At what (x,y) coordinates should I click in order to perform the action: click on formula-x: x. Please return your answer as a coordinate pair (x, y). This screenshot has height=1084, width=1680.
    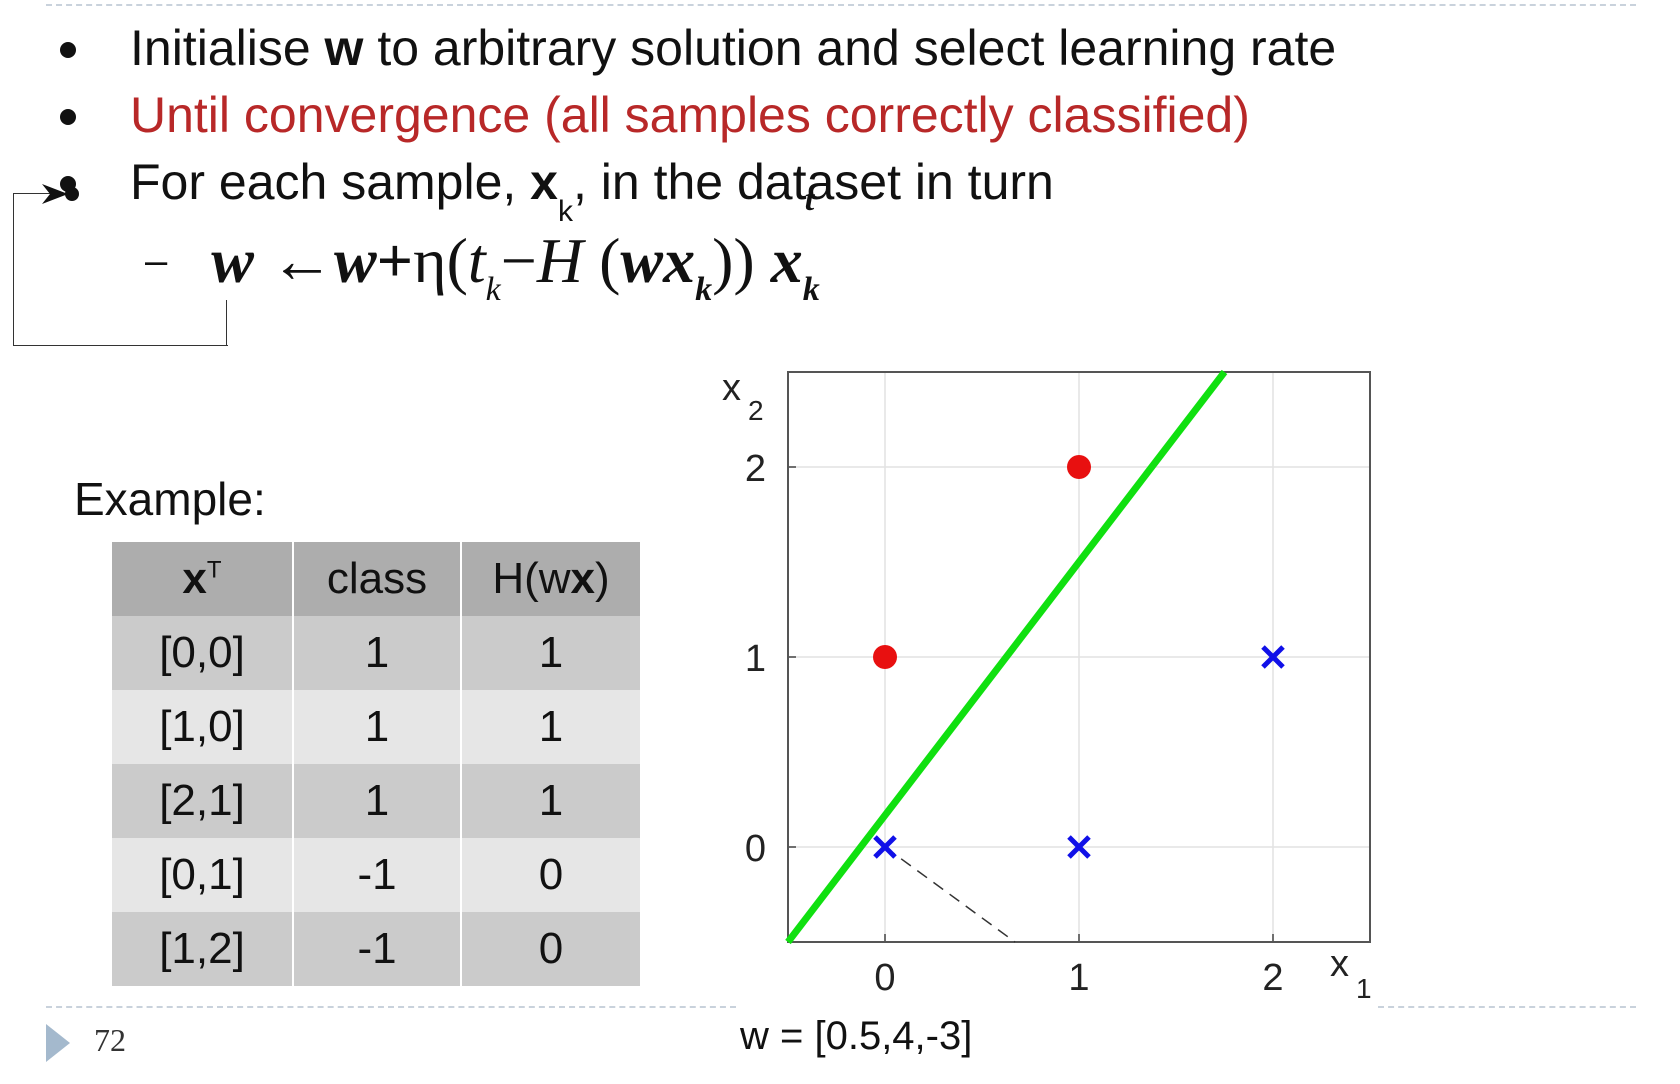
    Looking at the image, I should click on (786, 260).